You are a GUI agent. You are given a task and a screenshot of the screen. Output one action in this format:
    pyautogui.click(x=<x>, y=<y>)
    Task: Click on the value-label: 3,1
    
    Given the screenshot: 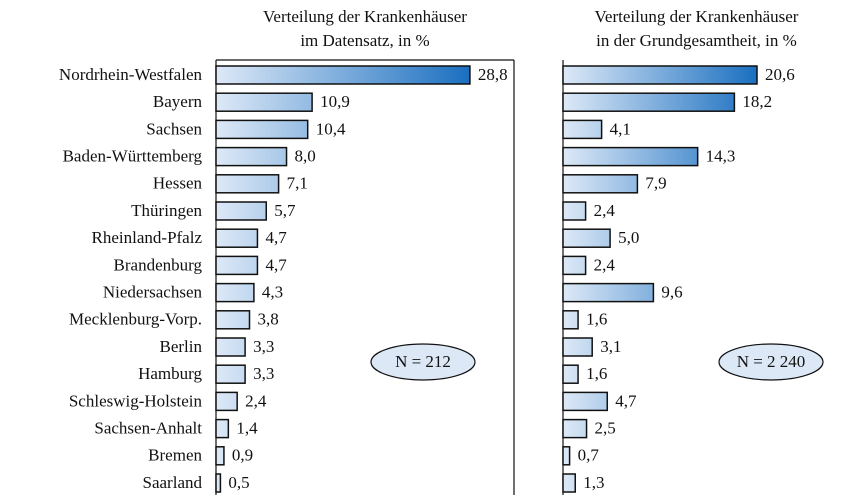 What is the action you would take?
    pyautogui.click(x=610, y=346)
    